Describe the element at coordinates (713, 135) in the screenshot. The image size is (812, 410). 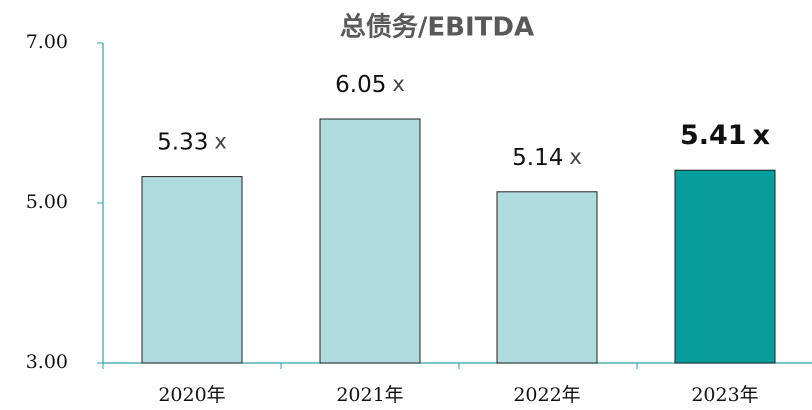
I see `value-number: 5.41` at that location.